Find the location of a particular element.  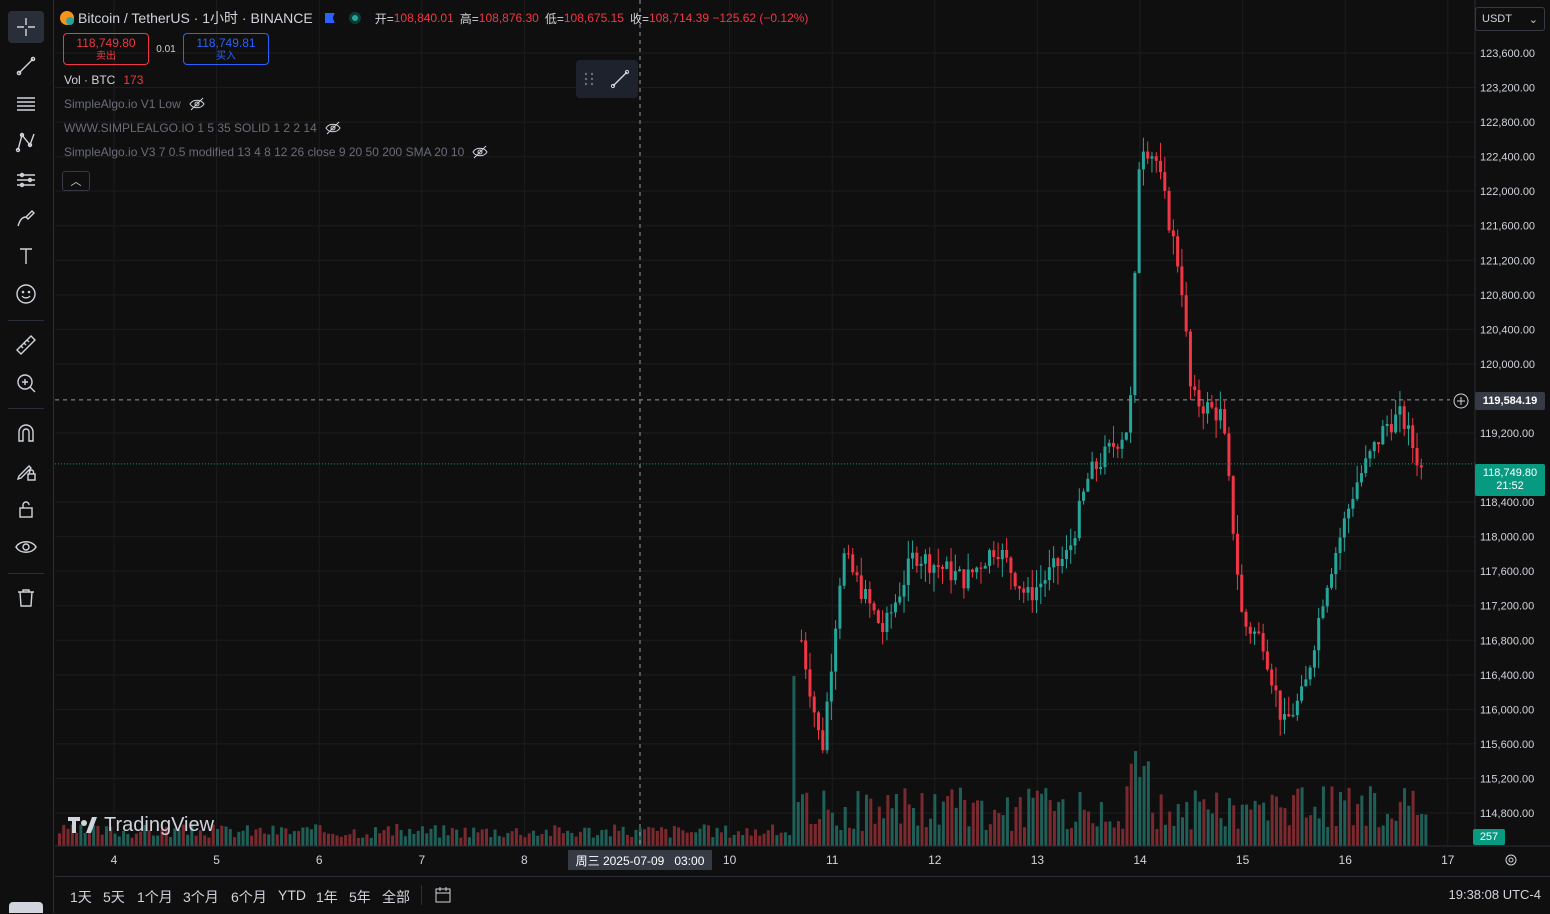

magnet-icon is located at coordinates (26, 433).